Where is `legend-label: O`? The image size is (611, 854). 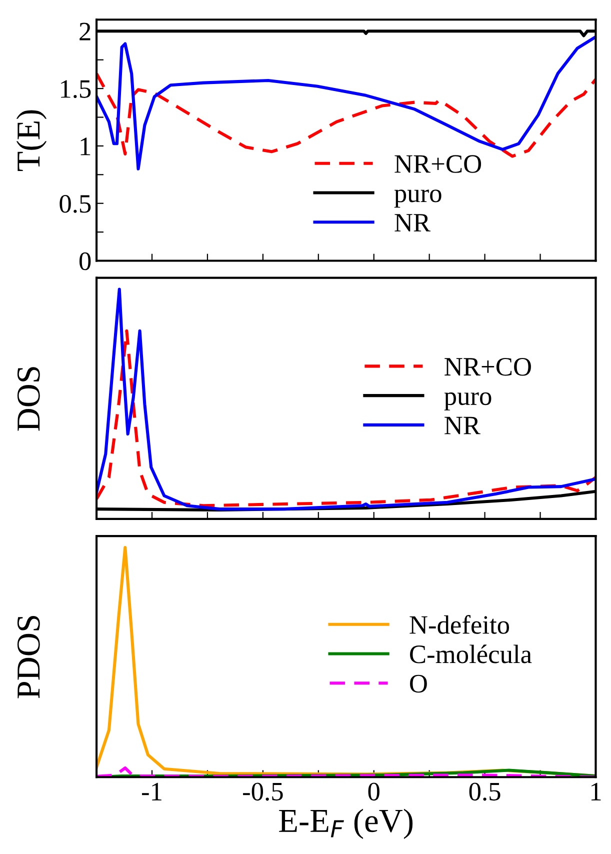
legend-label: O is located at coordinates (418, 683).